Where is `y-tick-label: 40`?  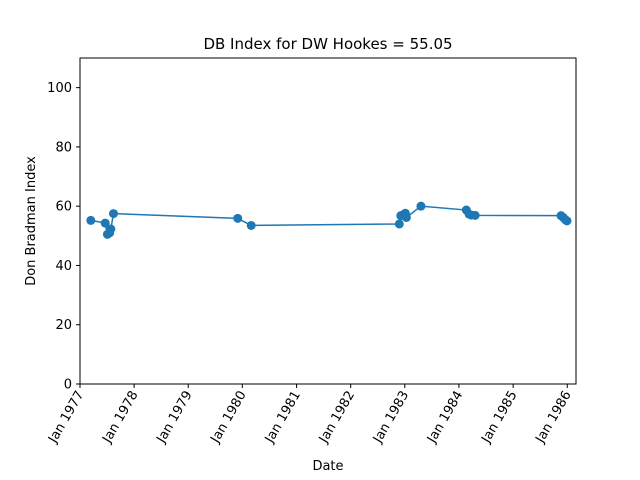 y-tick-label: 40 is located at coordinates (63, 266).